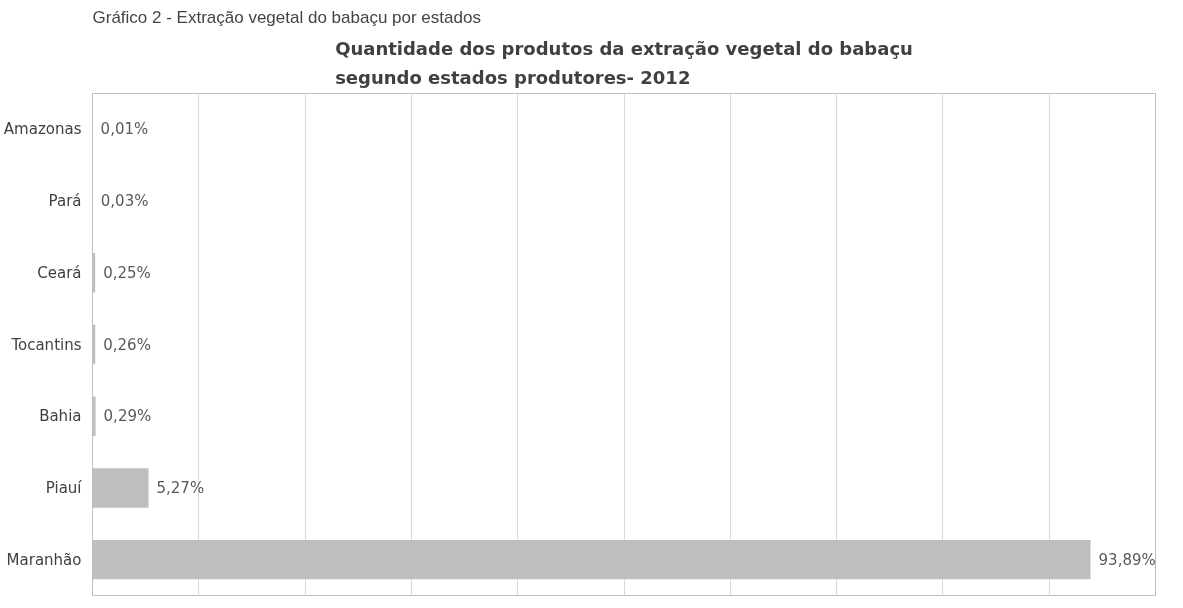 The image size is (1183, 608). Describe the element at coordinates (65, 201) in the screenshot. I see `y-tick-label: Pará` at that location.